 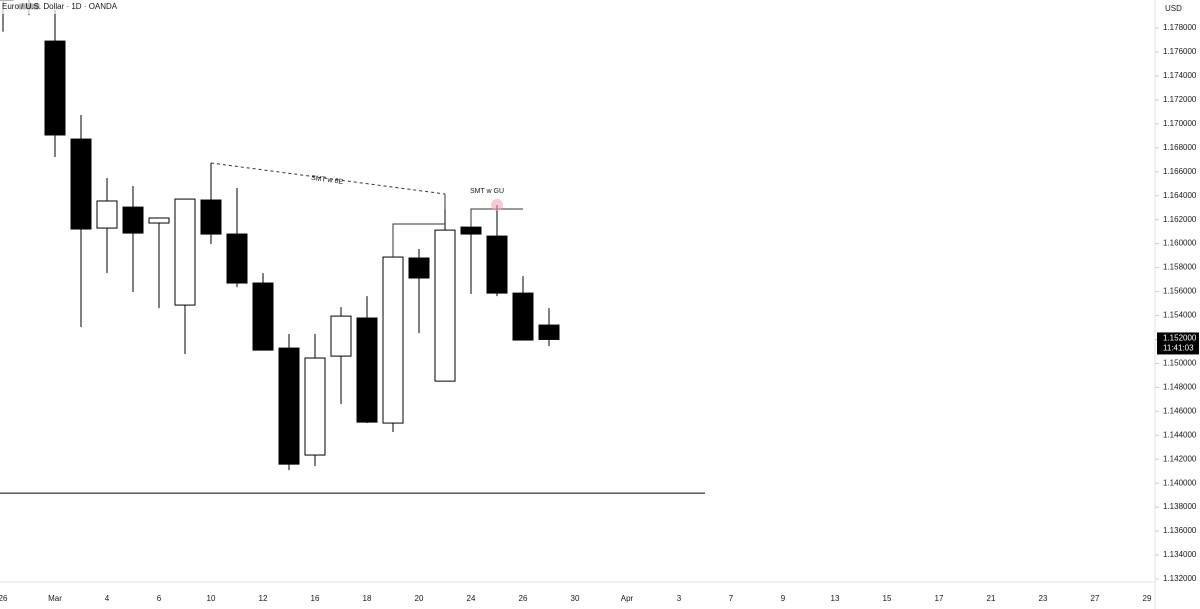 I want to click on x-tick-label: 12, so click(x=263, y=598).